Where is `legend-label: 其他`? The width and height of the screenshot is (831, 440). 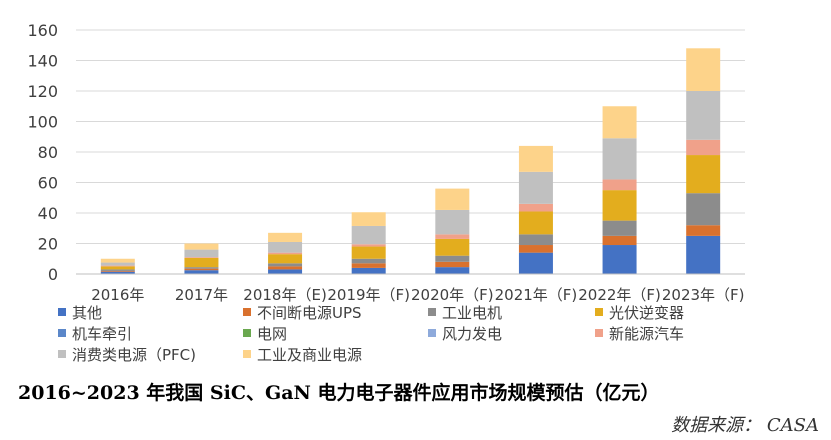
legend-label: 其他 is located at coordinates (87, 313).